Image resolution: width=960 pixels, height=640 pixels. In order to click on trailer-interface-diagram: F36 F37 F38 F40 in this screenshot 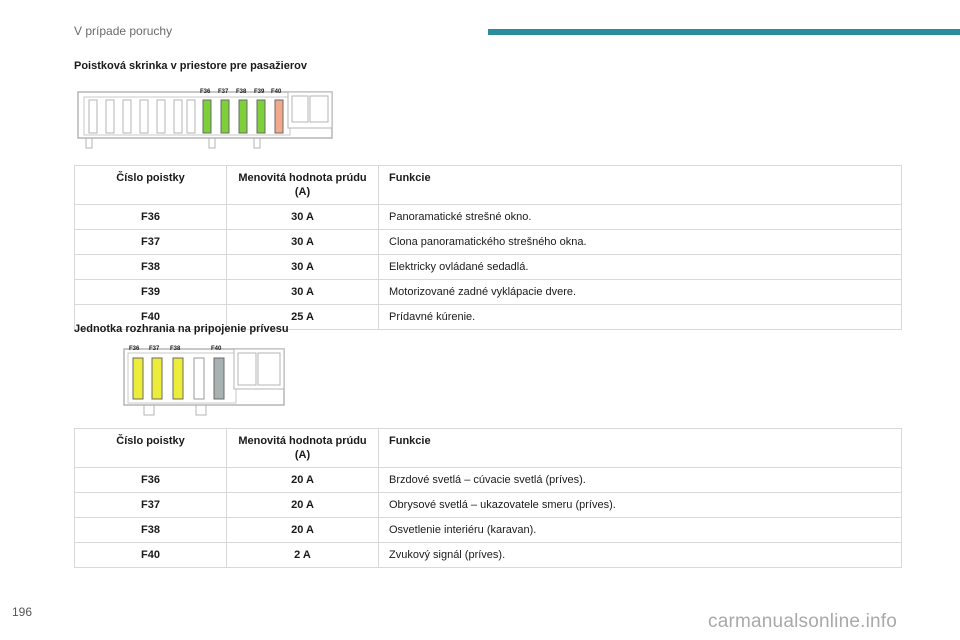, I will do `click(206, 380)`.